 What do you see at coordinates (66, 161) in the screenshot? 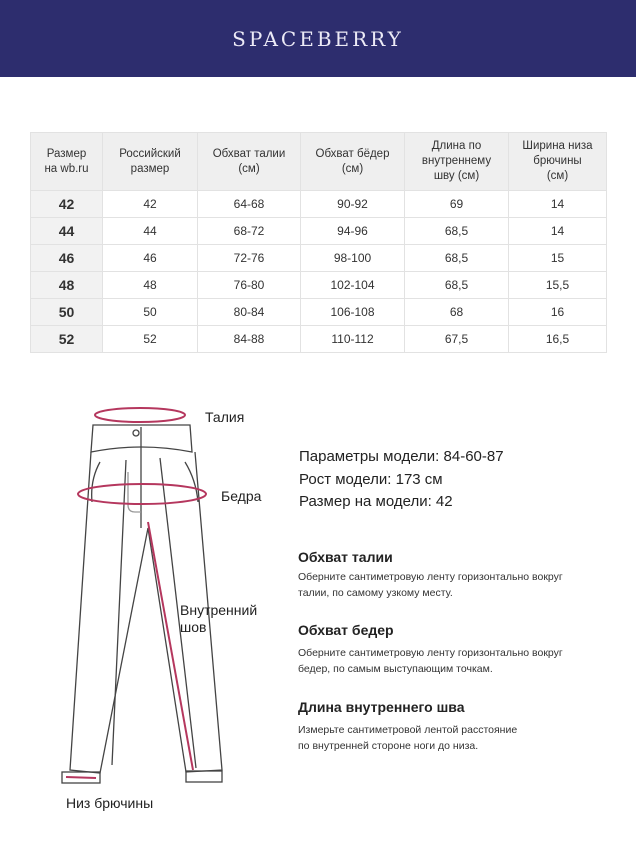
I see `col-header: Размер на wb.ru` at bounding box center [66, 161].